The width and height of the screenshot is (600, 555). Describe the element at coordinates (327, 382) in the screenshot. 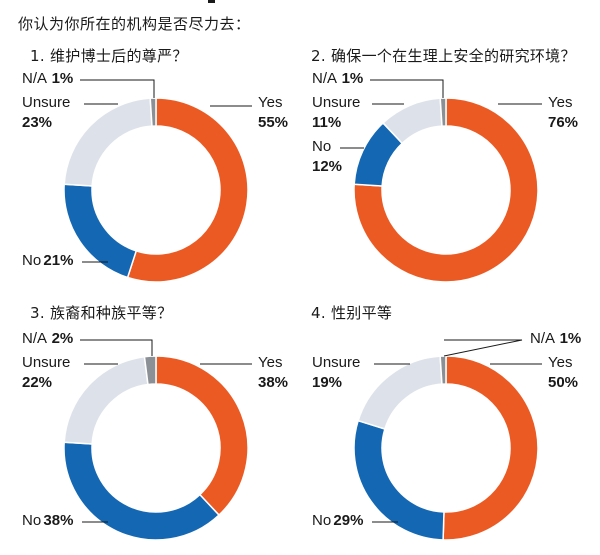

I see `value-unsure: 19%` at that location.